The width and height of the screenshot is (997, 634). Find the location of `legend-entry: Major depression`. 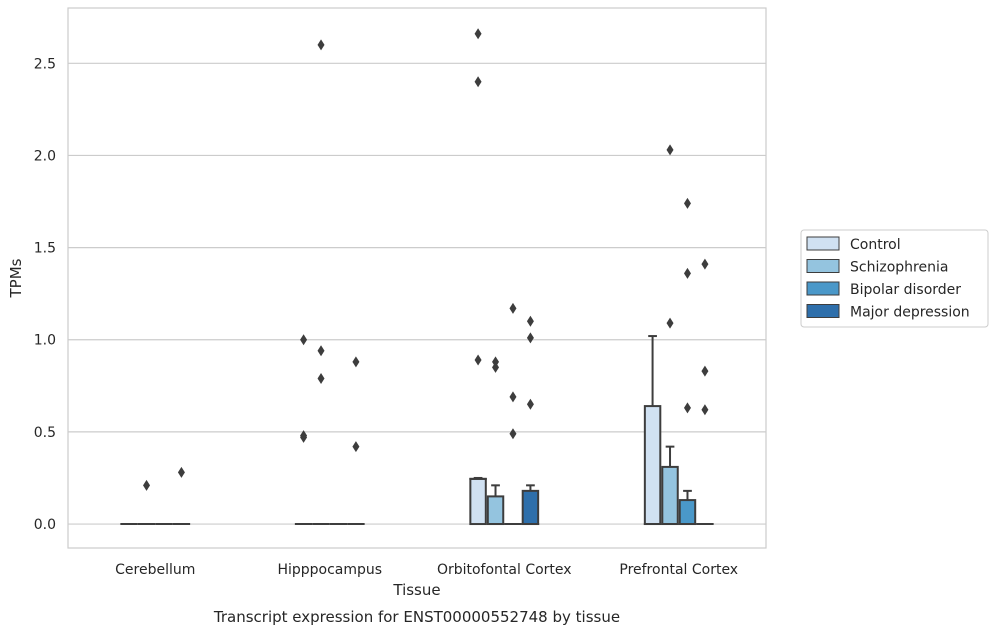

legend-entry: Major depression is located at coordinates (910, 313).